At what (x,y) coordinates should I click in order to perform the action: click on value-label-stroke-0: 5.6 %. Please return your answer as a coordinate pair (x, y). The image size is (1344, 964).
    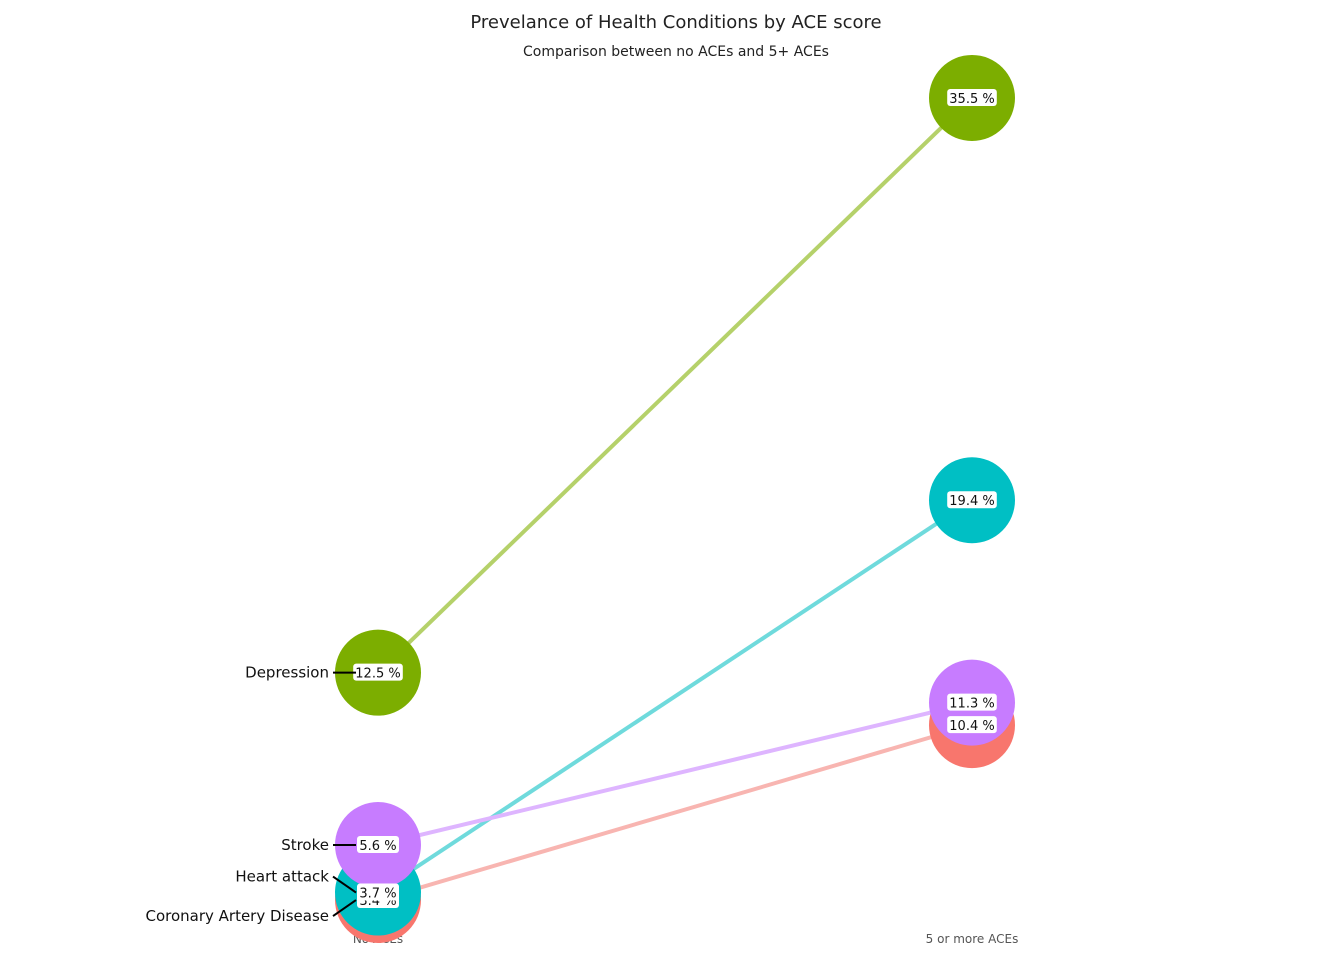
    Looking at the image, I should click on (378, 845).